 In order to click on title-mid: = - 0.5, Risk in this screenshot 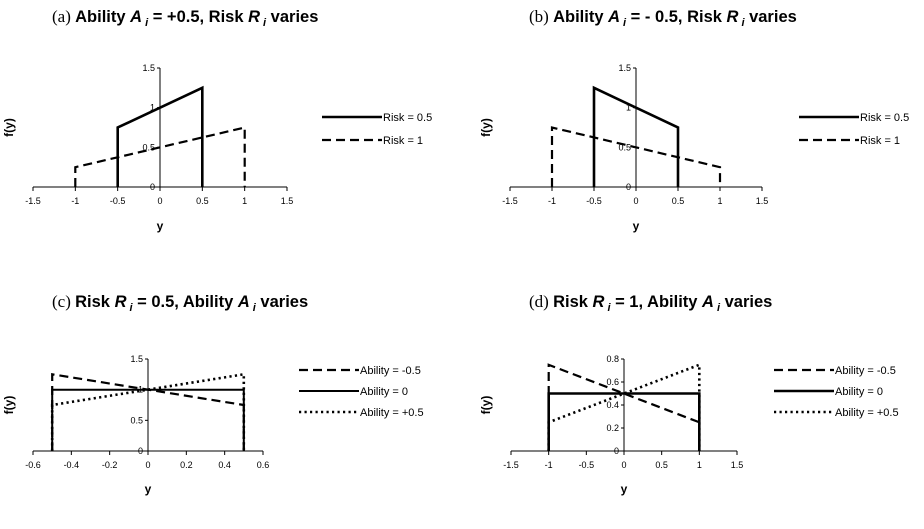, I will do `click(676, 17)`.